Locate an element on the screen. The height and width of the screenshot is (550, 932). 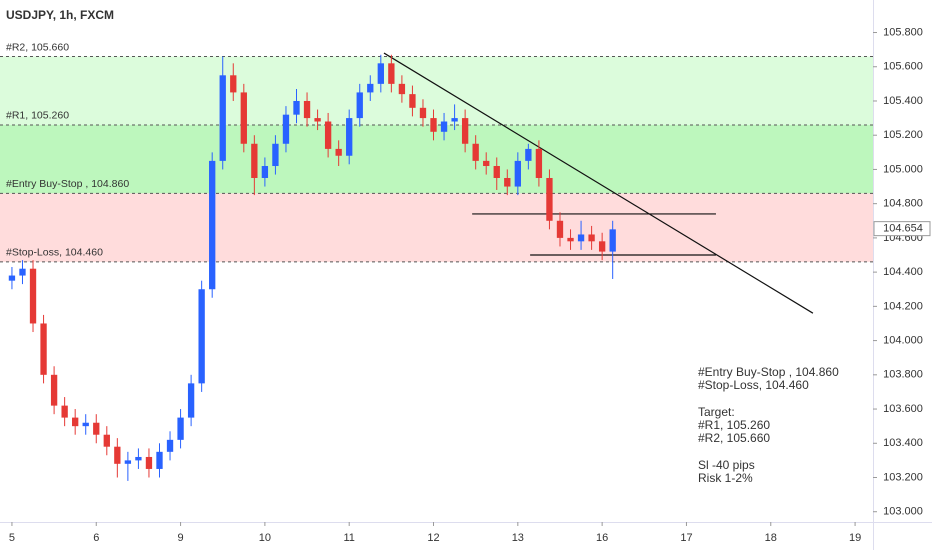
note-text: #R2, 105.660 is located at coordinates (734, 438).